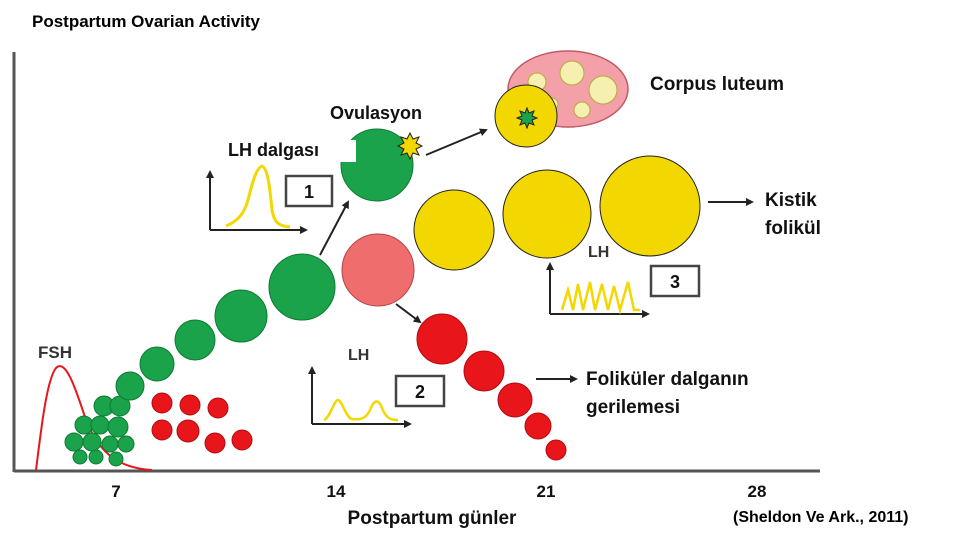 The height and width of the screenshot is (540, 960). What do you see at coordinates (456, 142) in the screenshot?
I see `arrow-to-corpus-luteum` at bounding box center [456, 142].